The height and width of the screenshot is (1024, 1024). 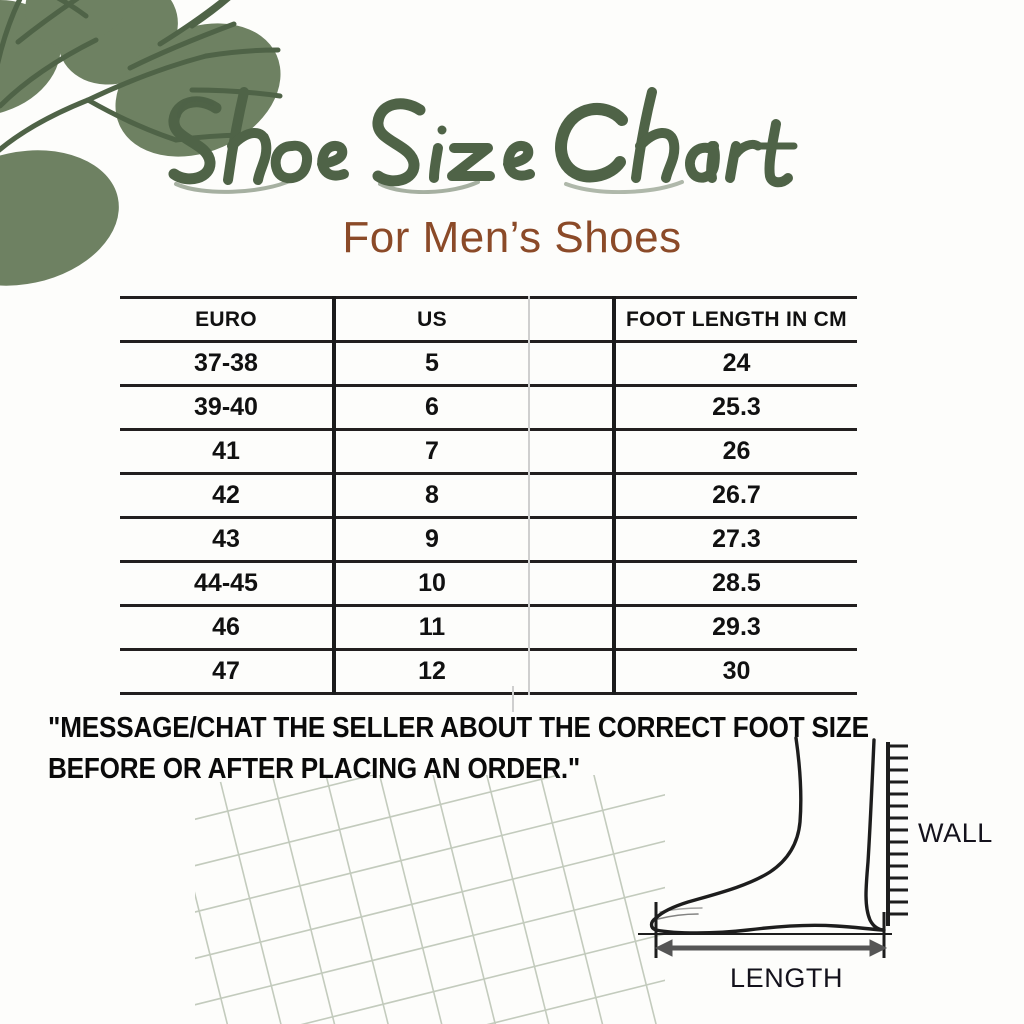 What do you see at coordinates (735, 319) in the screenshot?
I see `column-header-foot-length: FOOT LENGTH IN CM` at bounding box center [735, 319].